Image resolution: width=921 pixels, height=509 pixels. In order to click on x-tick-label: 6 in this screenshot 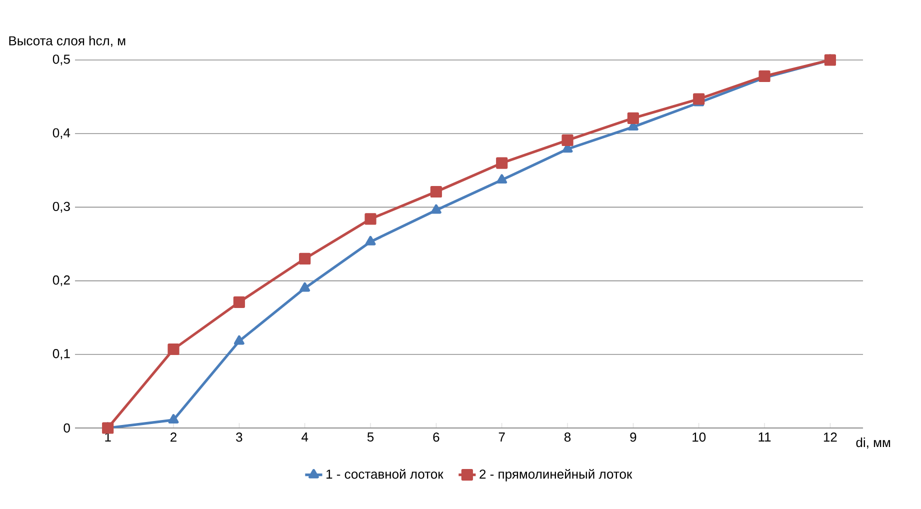, I will do `click(436, 437)`.